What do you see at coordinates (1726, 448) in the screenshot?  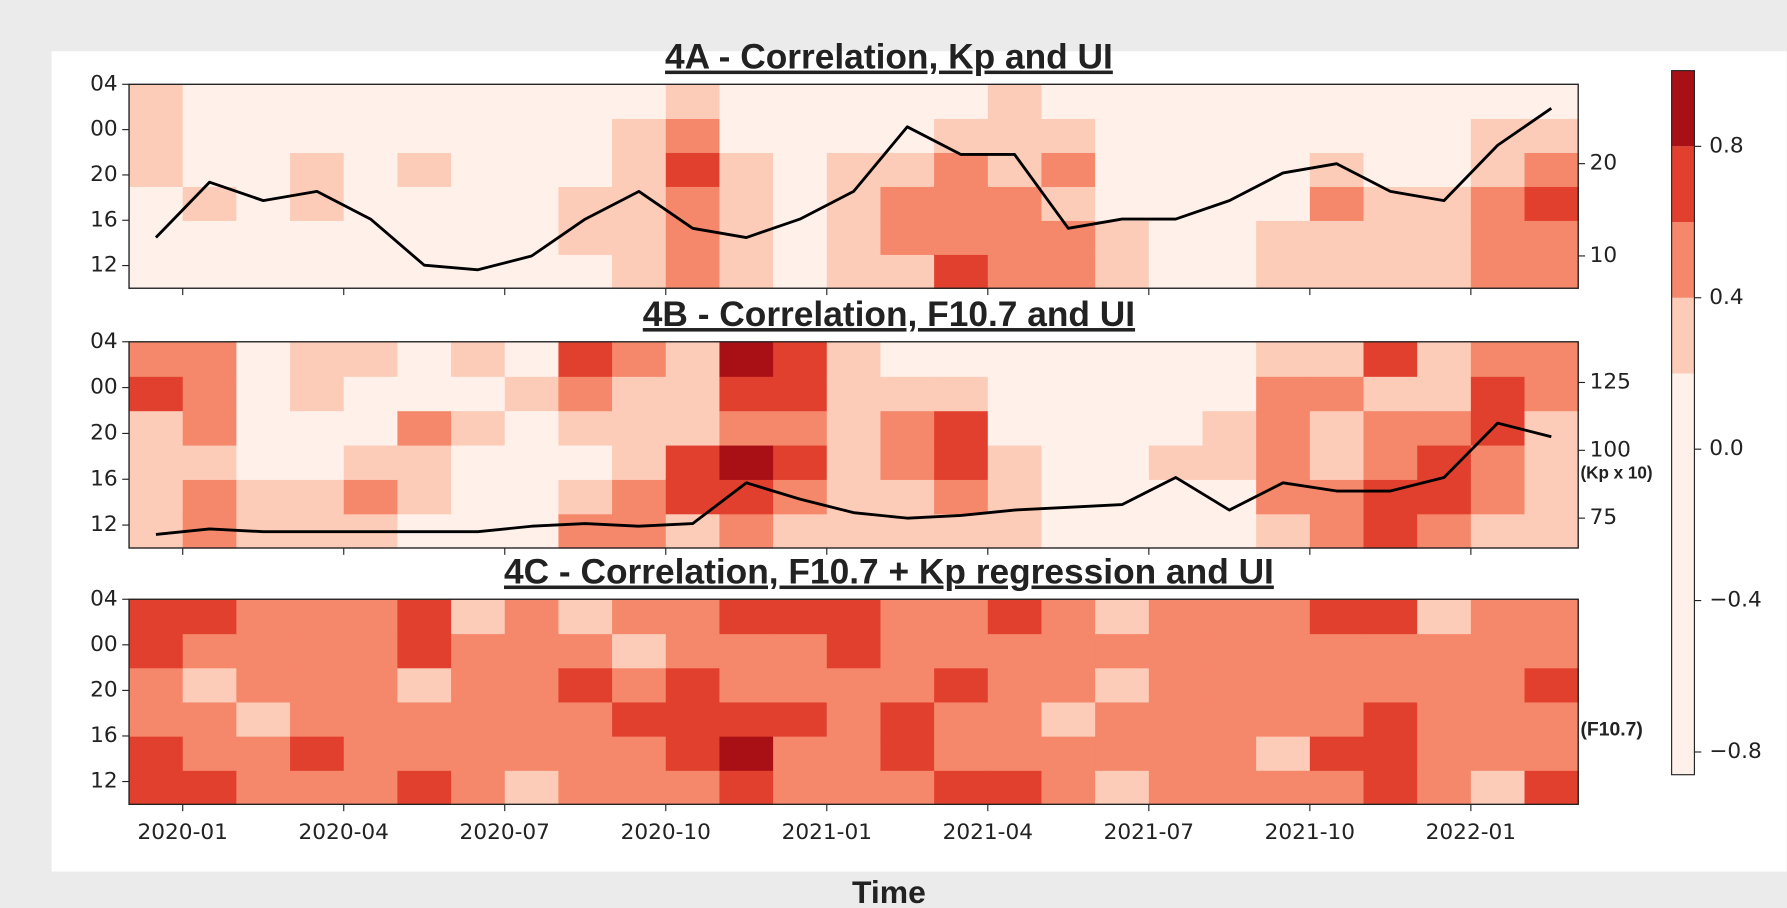 I see `colorbar-tick-label: 0.0` at bounding box center [1726, 448].